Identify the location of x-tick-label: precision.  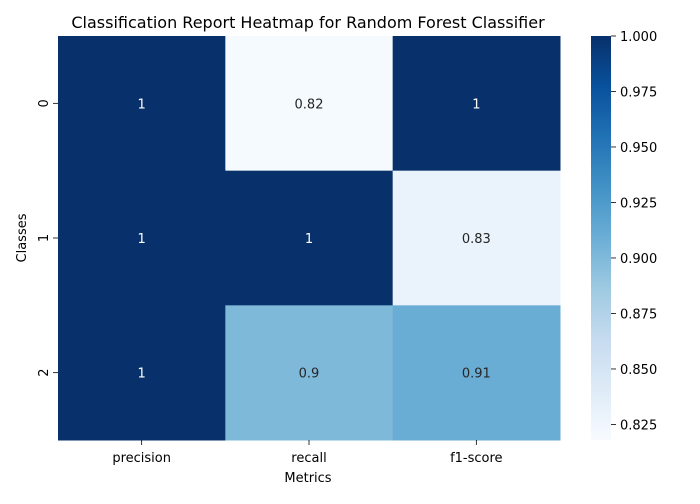
(141, 458).